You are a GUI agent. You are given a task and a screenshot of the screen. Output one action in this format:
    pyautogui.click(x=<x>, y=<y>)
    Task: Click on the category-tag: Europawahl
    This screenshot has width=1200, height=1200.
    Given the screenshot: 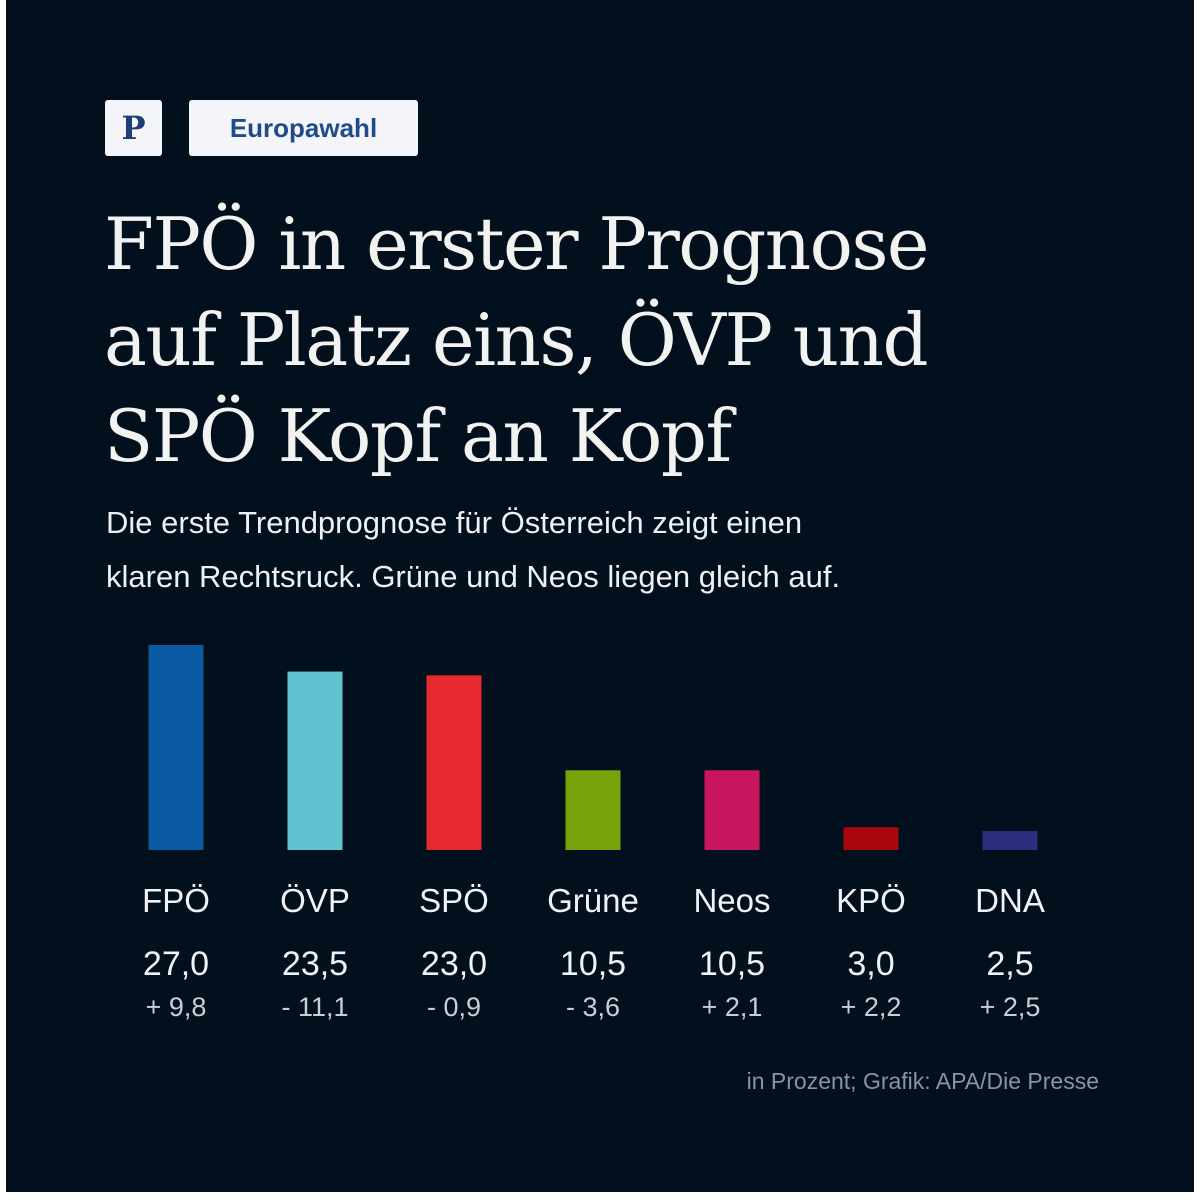 What is the action you would take?
    pyautogui.click(x=303, y=128)
    